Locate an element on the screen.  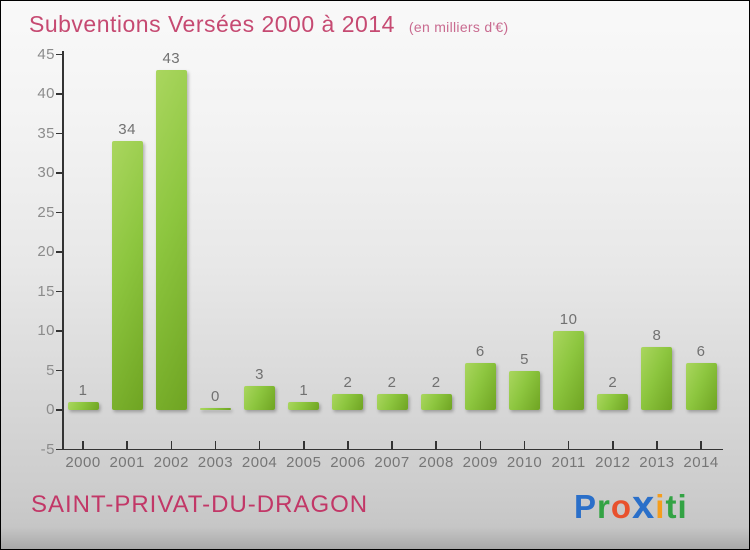
chart-title: Subventions Versées 2000 à 2014 is located at coordinates (212, 24).